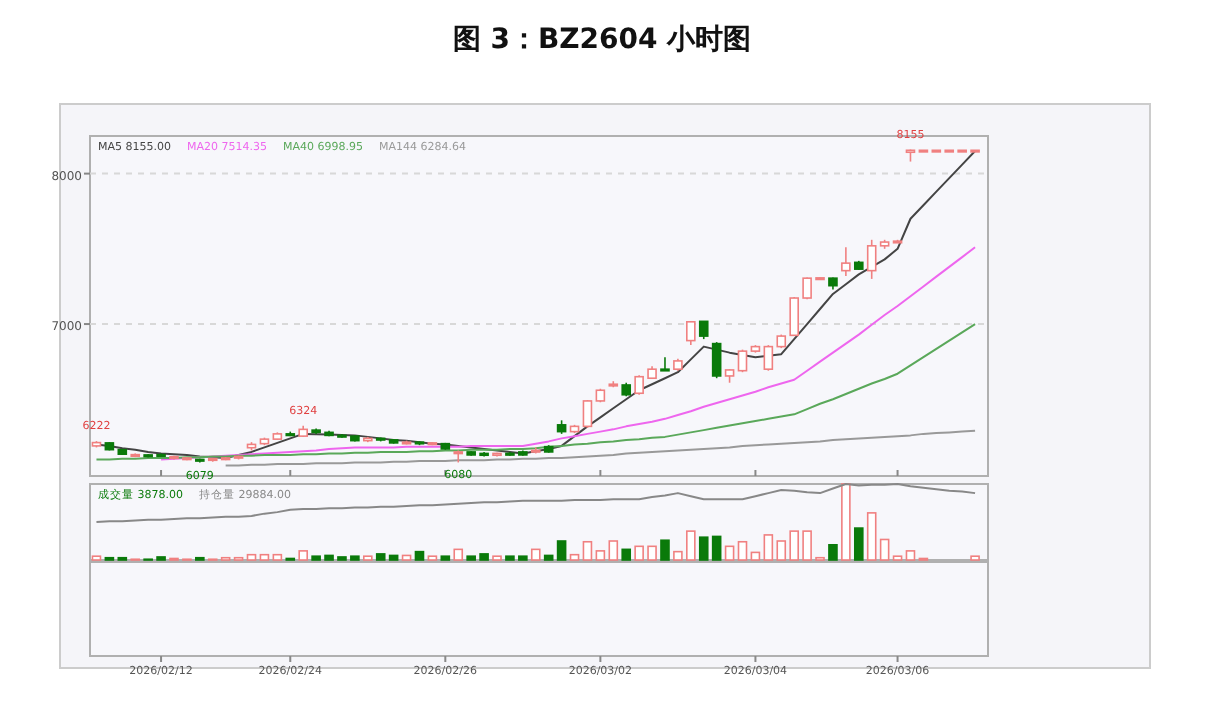 The height and width of the screenshot is (716, 1206). Describe the element at coordinates (602, 40) in the screenshot. I see `chart-title: 图 3：BZ2604 小时图` at that location.